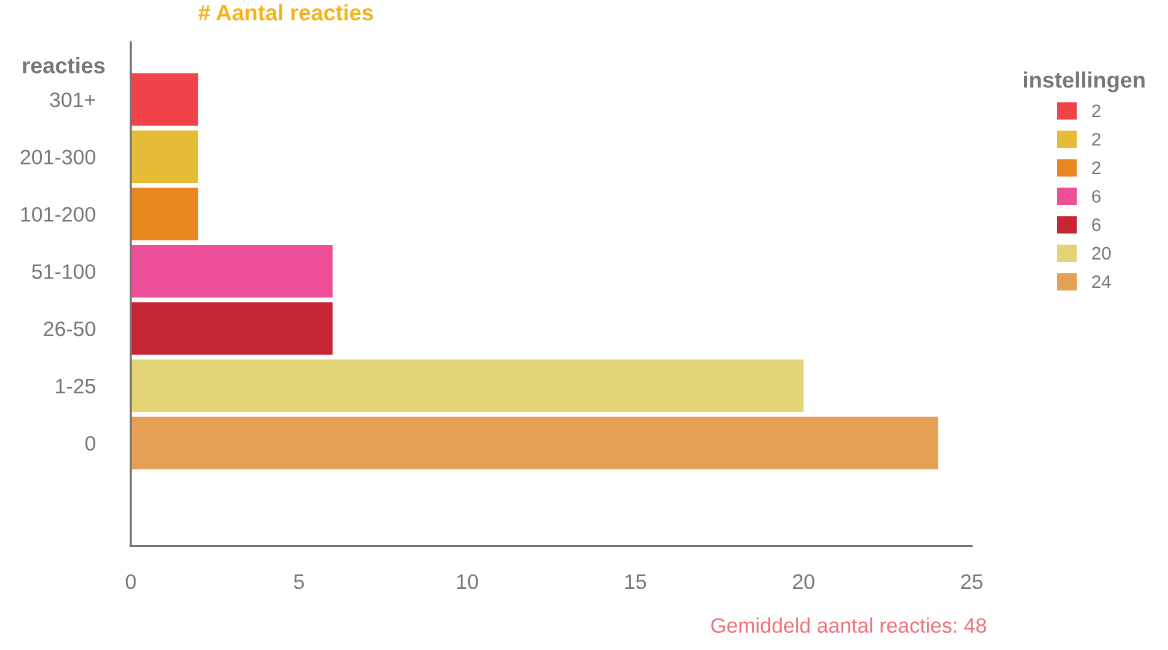 This screenshot has height=650, width=1168. What do you see at coordinates (467, 582) in the screenshot?
I see `x-tick-label: 10` at bounding box center [467, 582].